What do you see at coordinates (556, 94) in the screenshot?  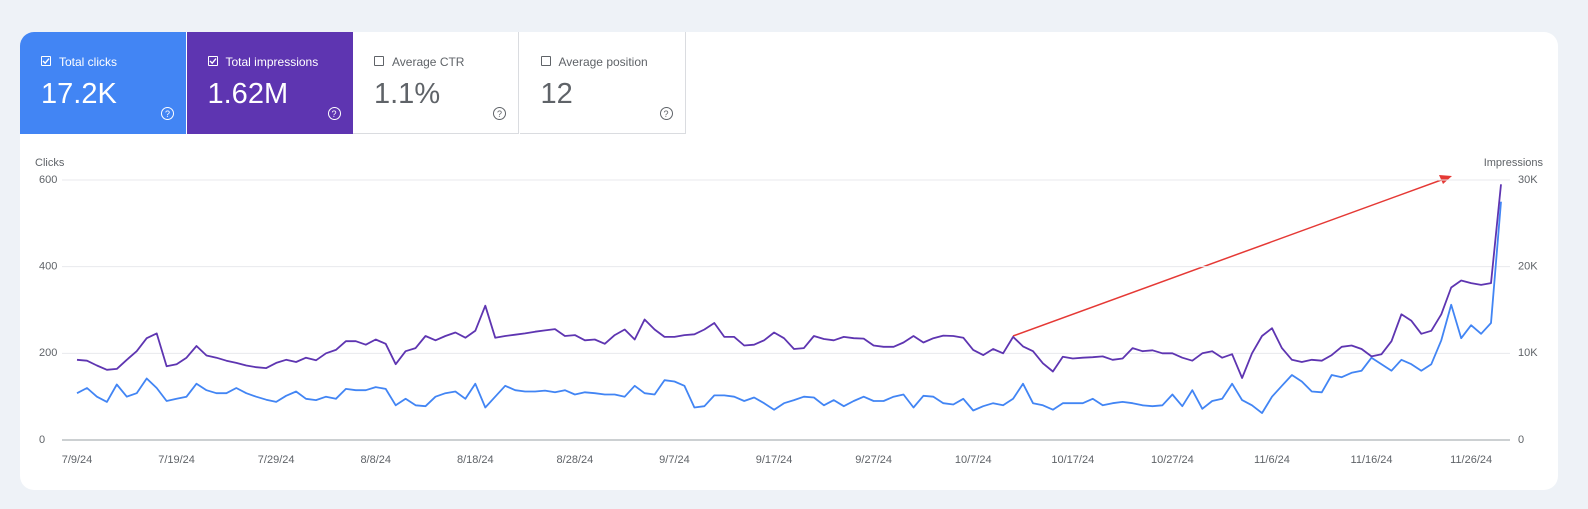 I see `metric-value: 12` at bounding box center [556, 94].